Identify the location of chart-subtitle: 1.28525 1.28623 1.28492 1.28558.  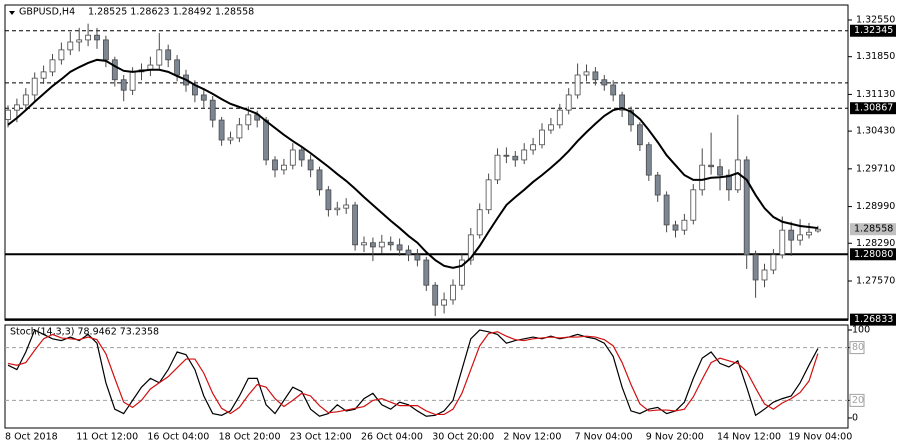
(171, 12).